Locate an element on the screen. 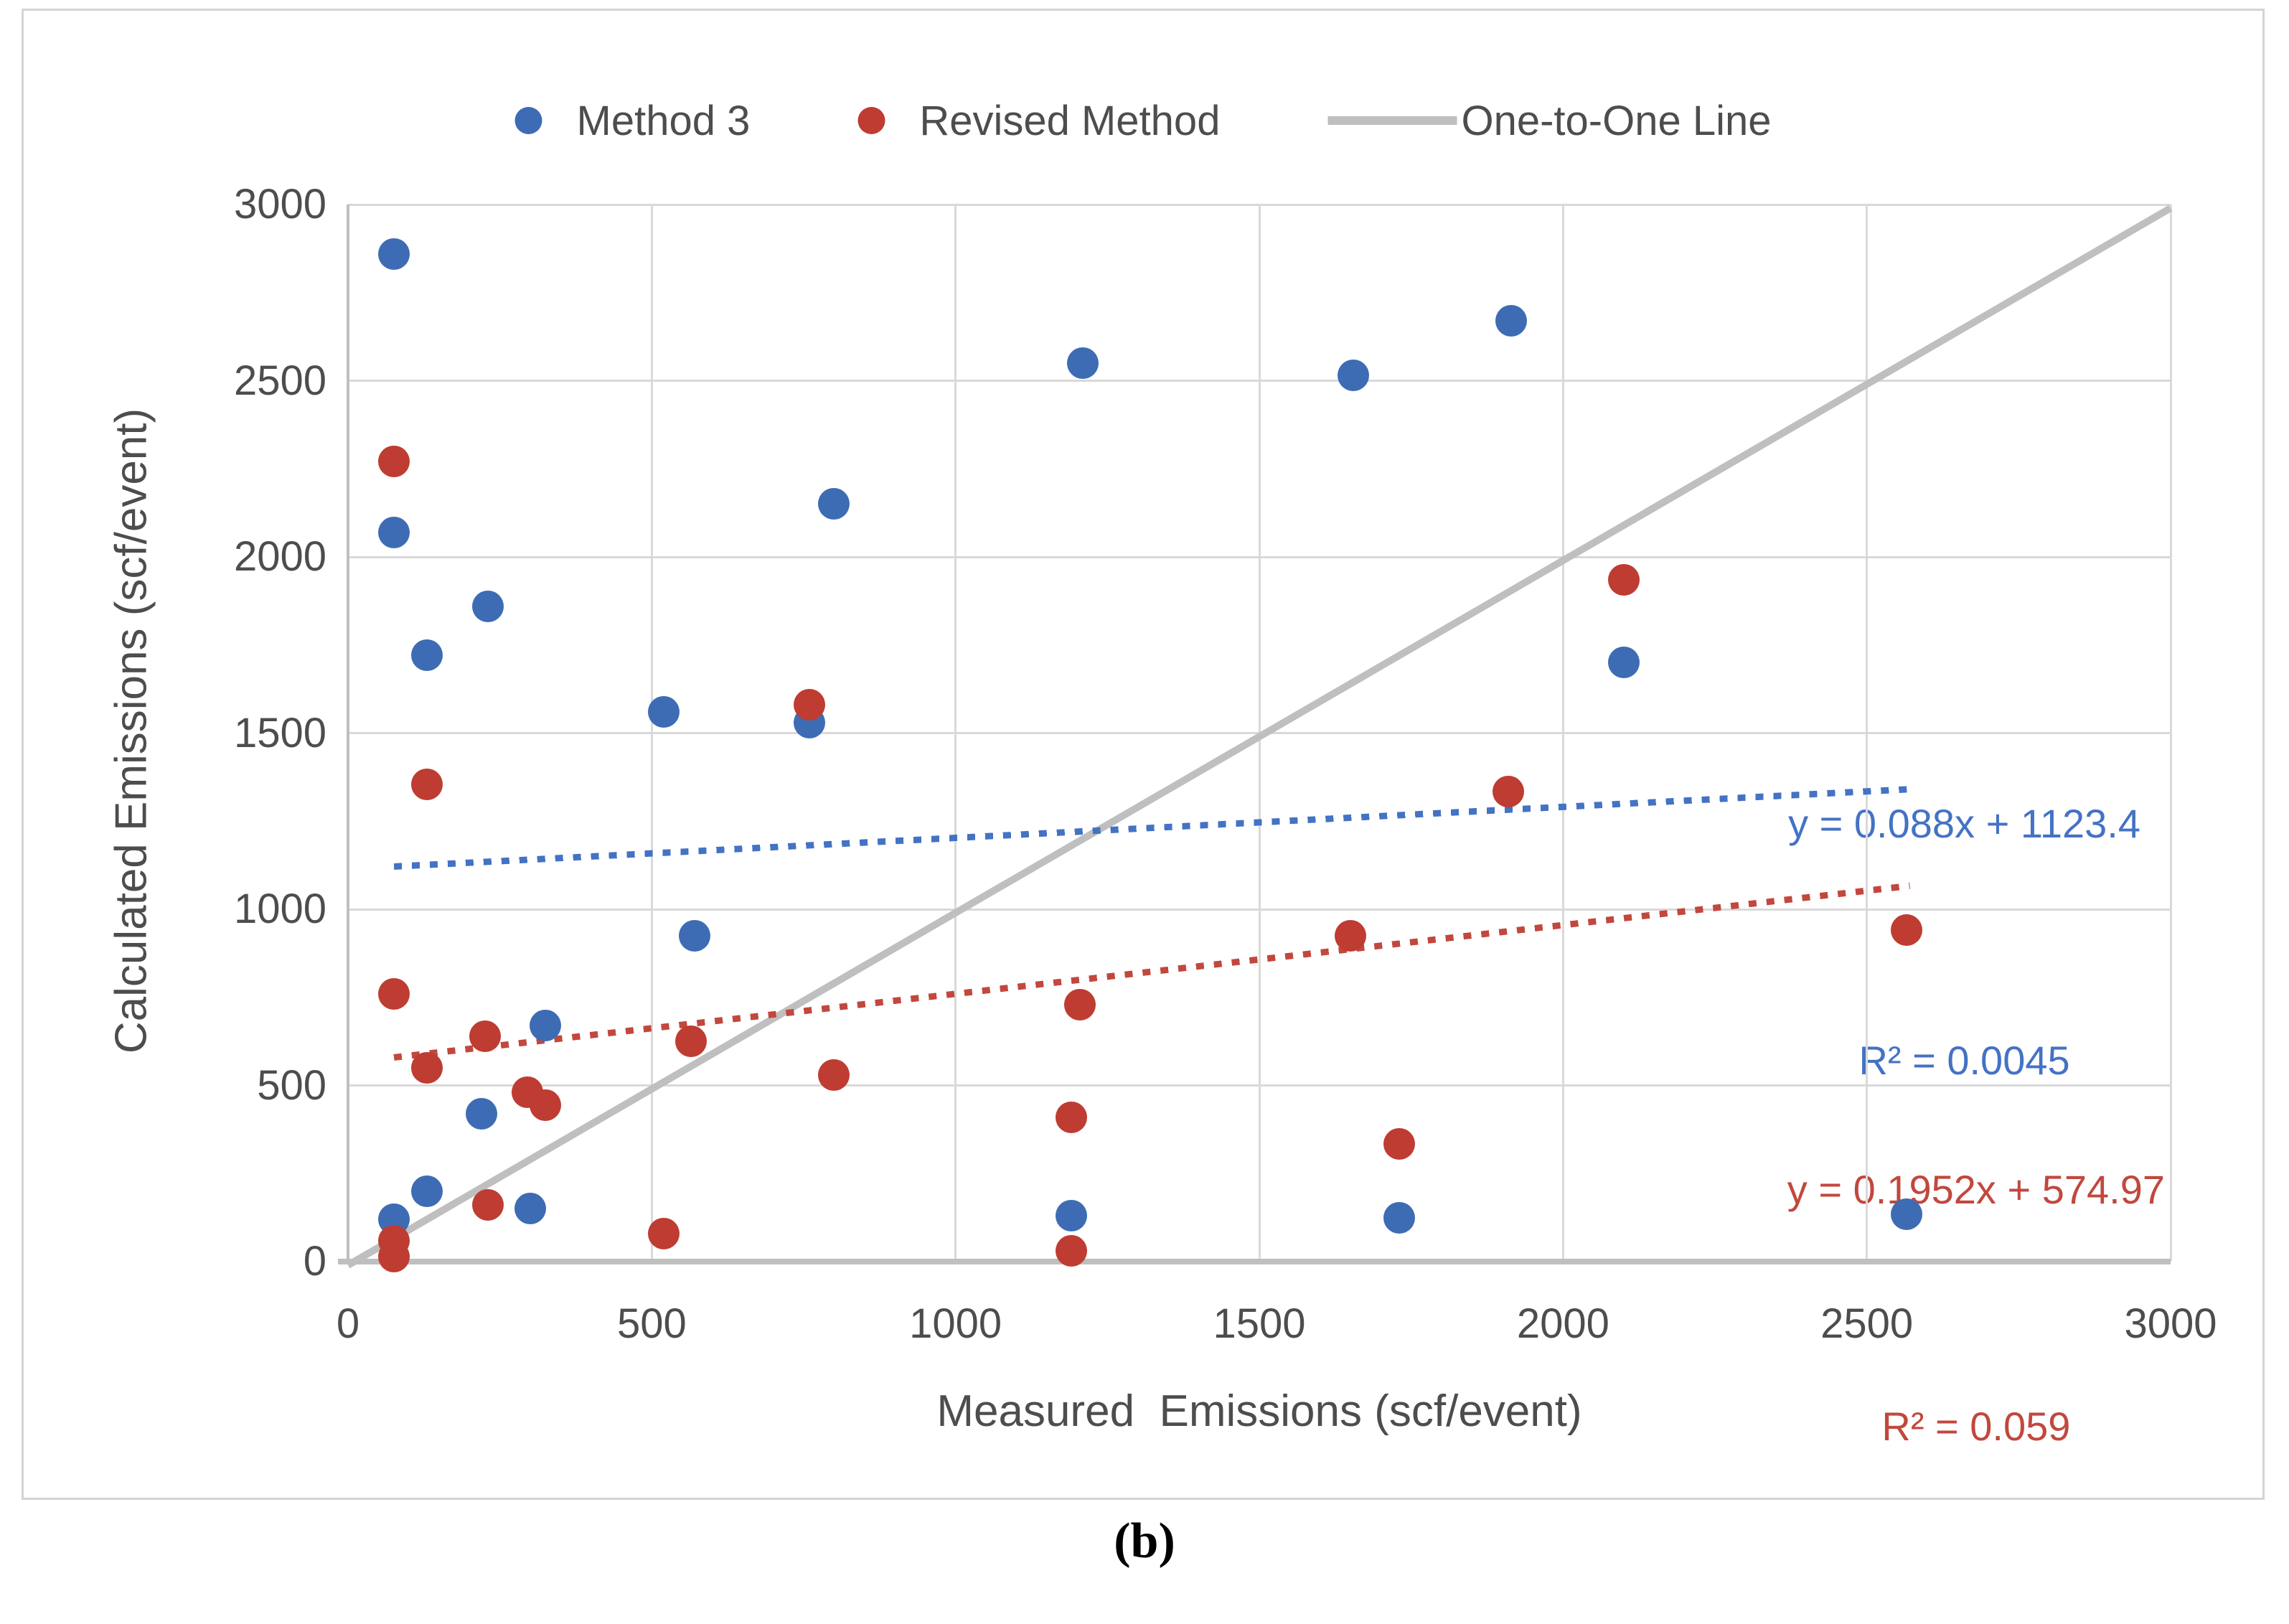 This screenshot has width=2289, height=1624. x-axis-line is located at coordinates (1254, 1261).